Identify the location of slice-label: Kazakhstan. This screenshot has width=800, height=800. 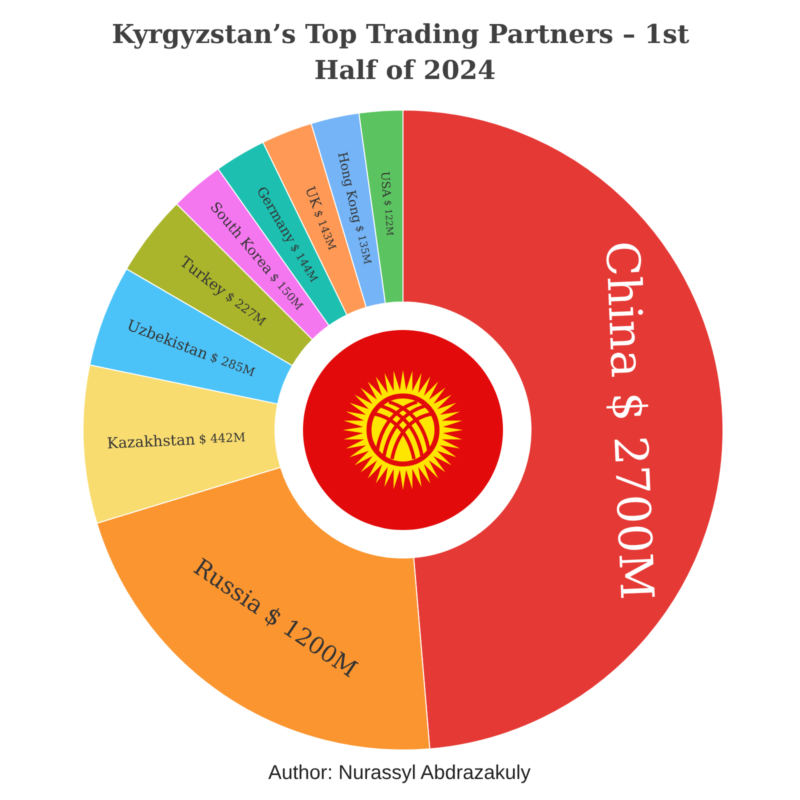
(151, 441).